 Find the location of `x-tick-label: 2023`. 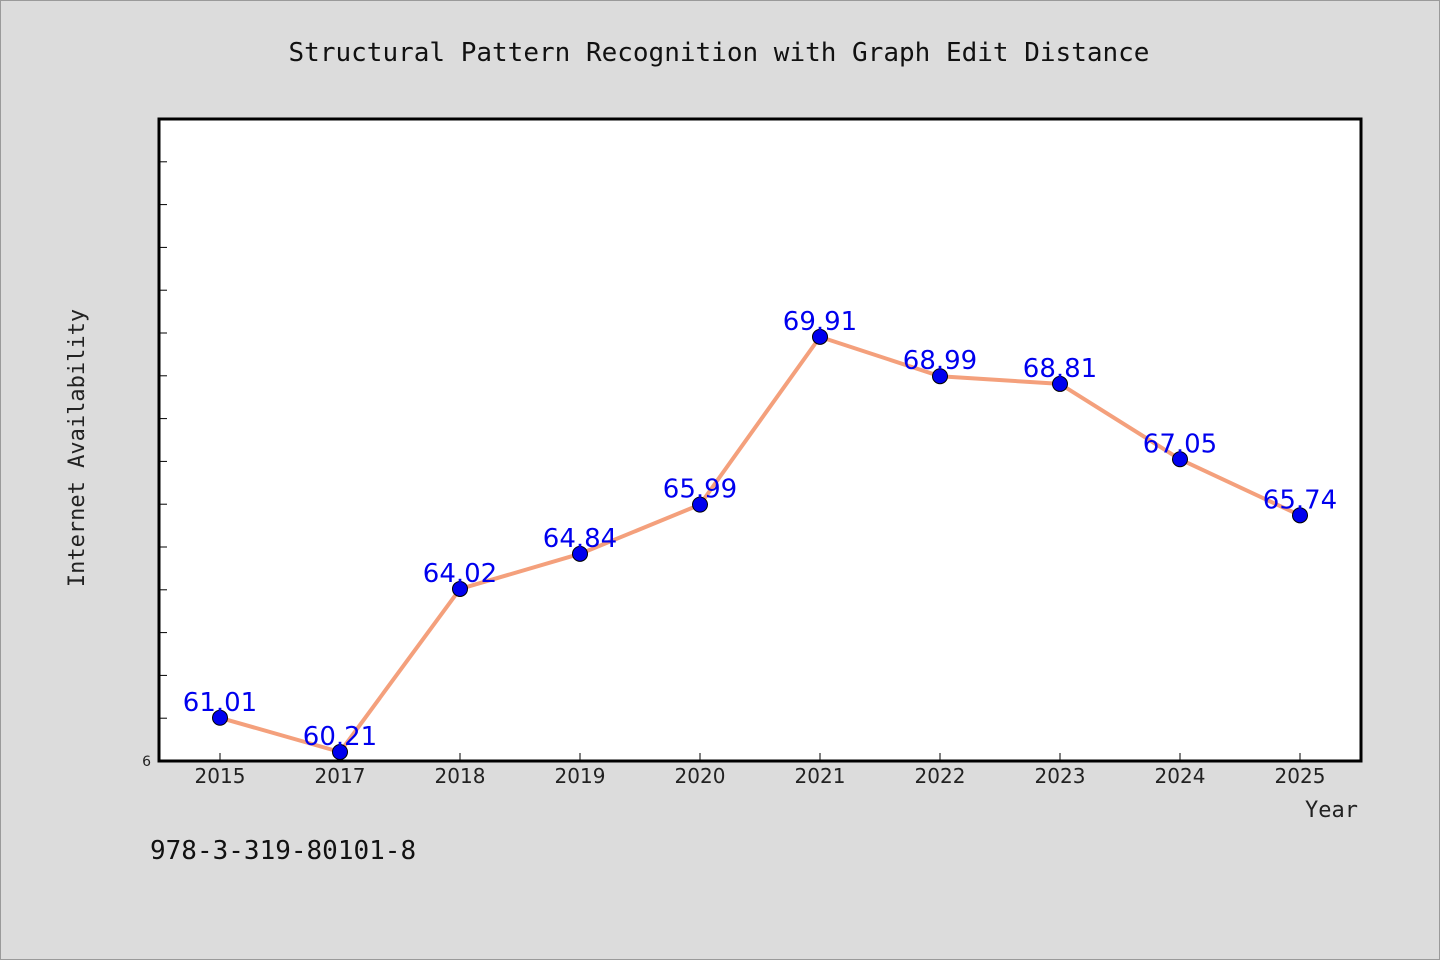

x-tick-label: 2023 is located at coordinates (1060, 776).